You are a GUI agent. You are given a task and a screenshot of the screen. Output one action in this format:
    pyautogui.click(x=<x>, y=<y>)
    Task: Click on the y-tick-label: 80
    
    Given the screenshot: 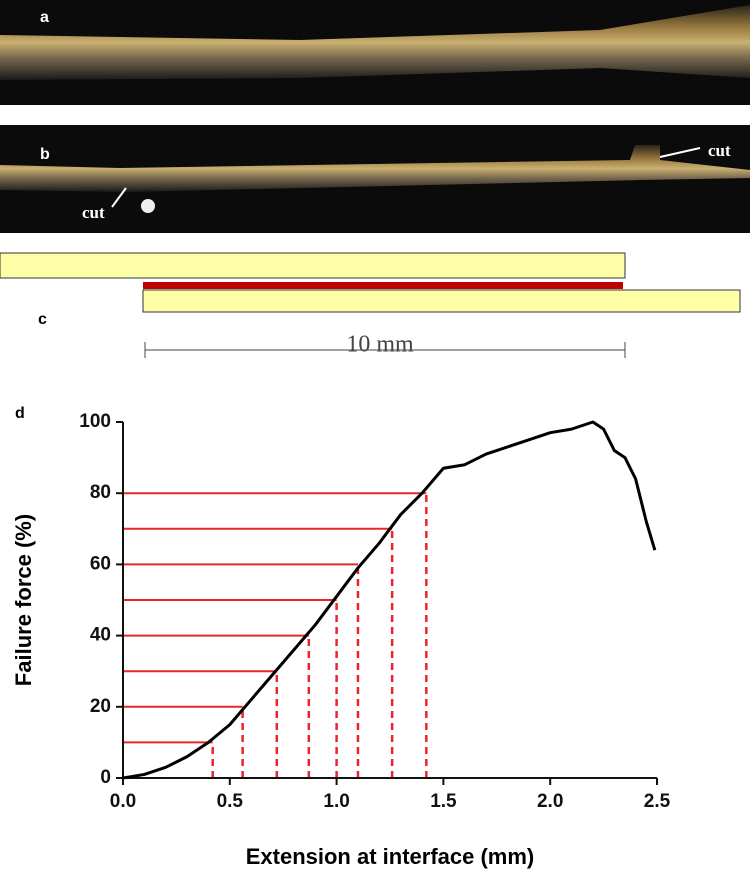 What is the action you would take?
    pyautogui.click(x=100, y=492)
    